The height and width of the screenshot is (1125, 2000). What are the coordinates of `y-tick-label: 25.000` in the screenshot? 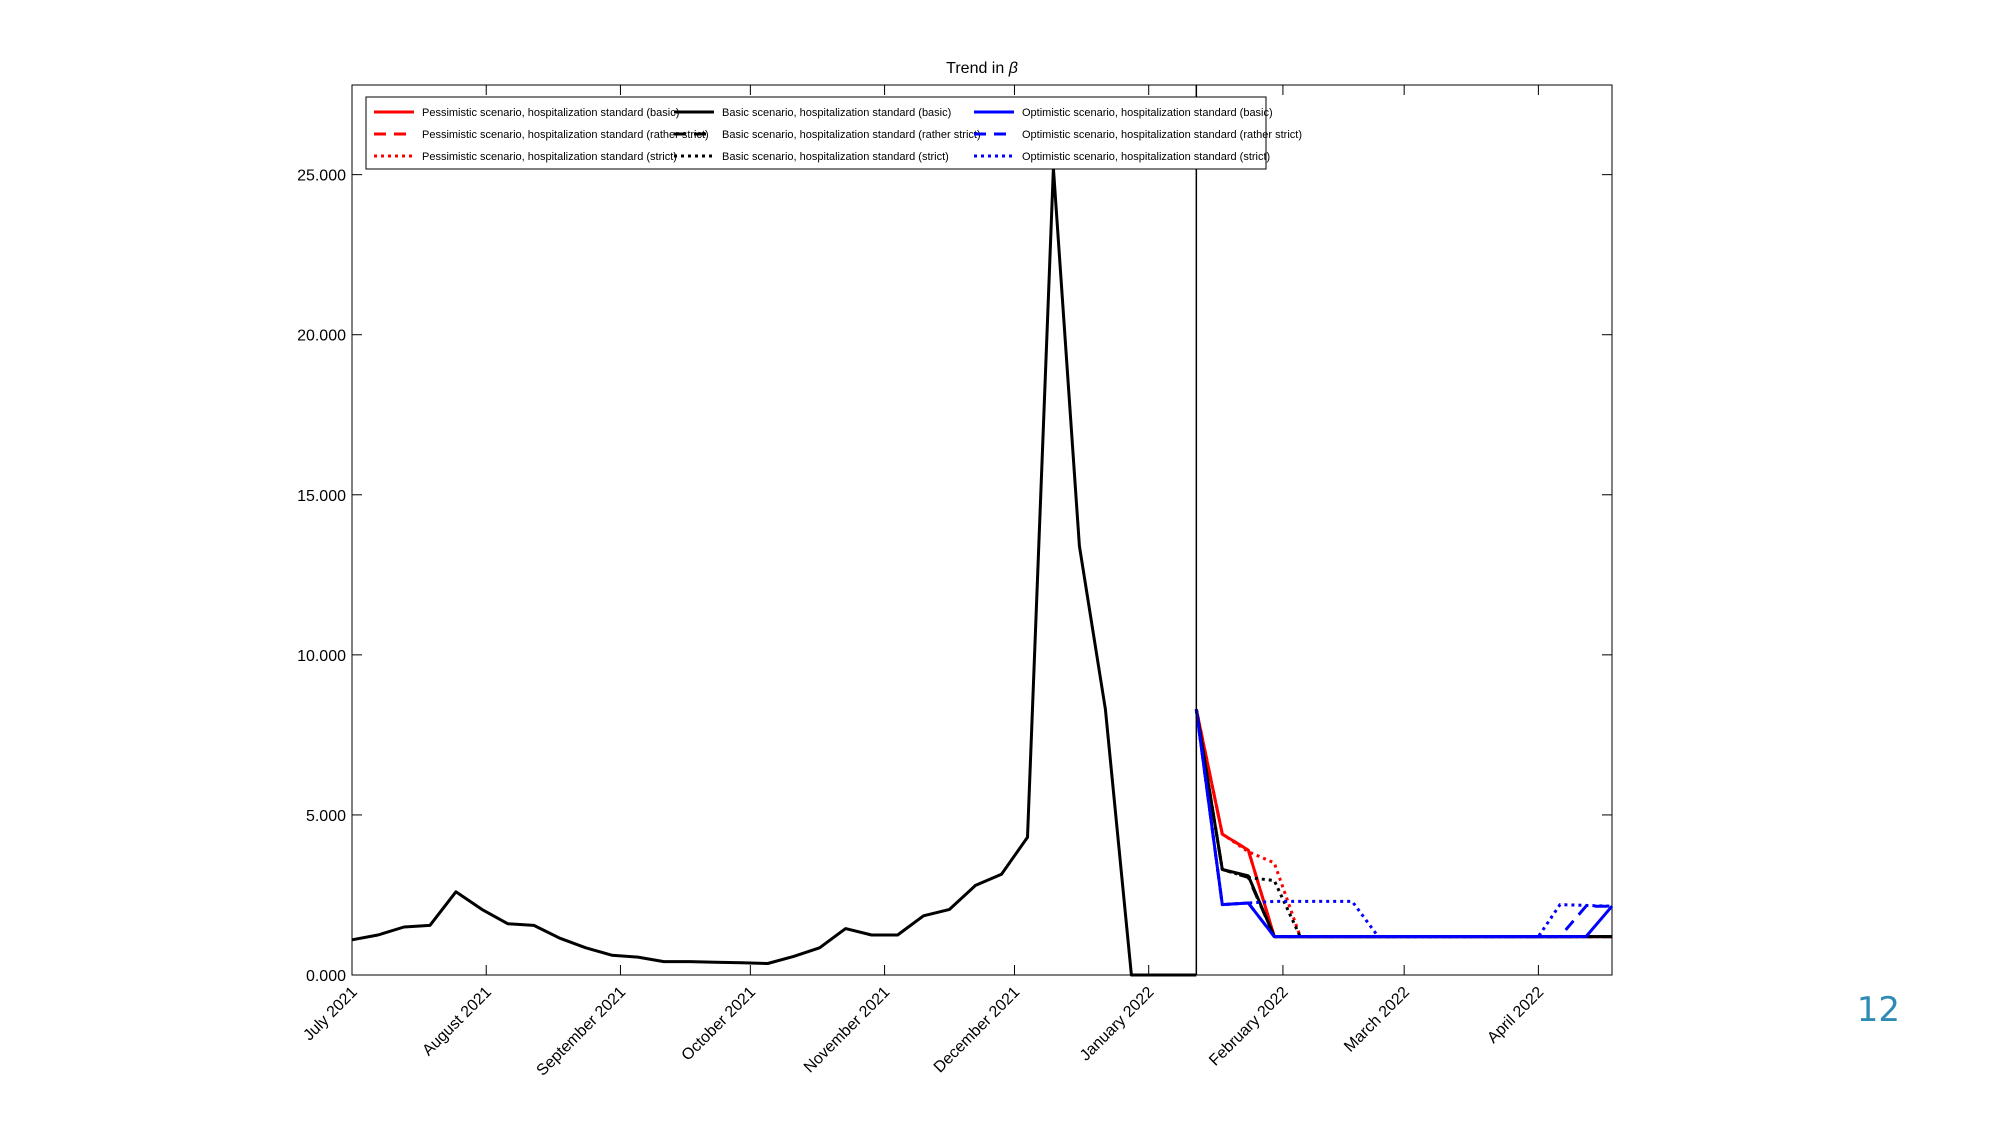 It's located at (321, 176).